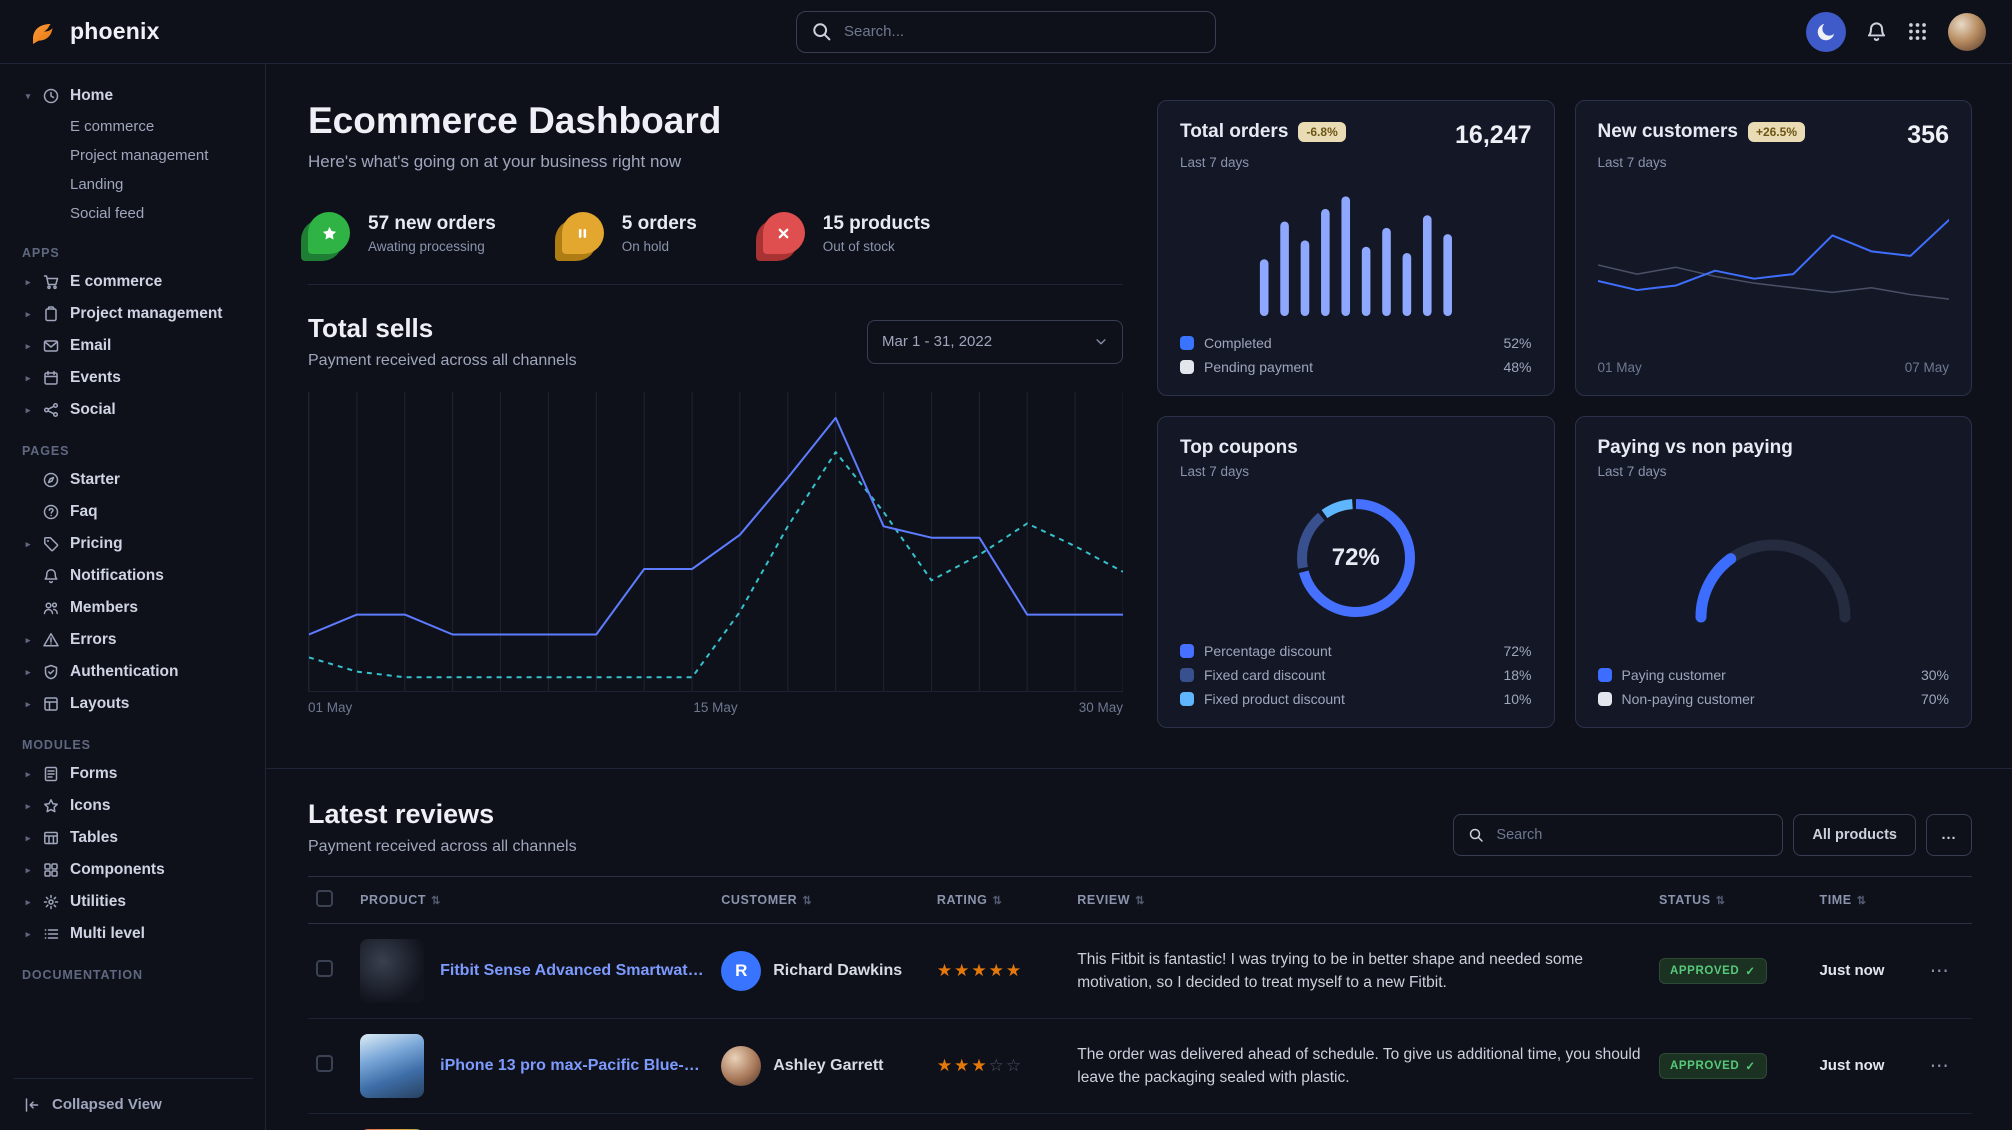 The image size is (2012, 1130). Describe the element at coordinates (133, 704) in the screenshot. I see `sidebar-item-layouts: ▸ Layouts` at that location.